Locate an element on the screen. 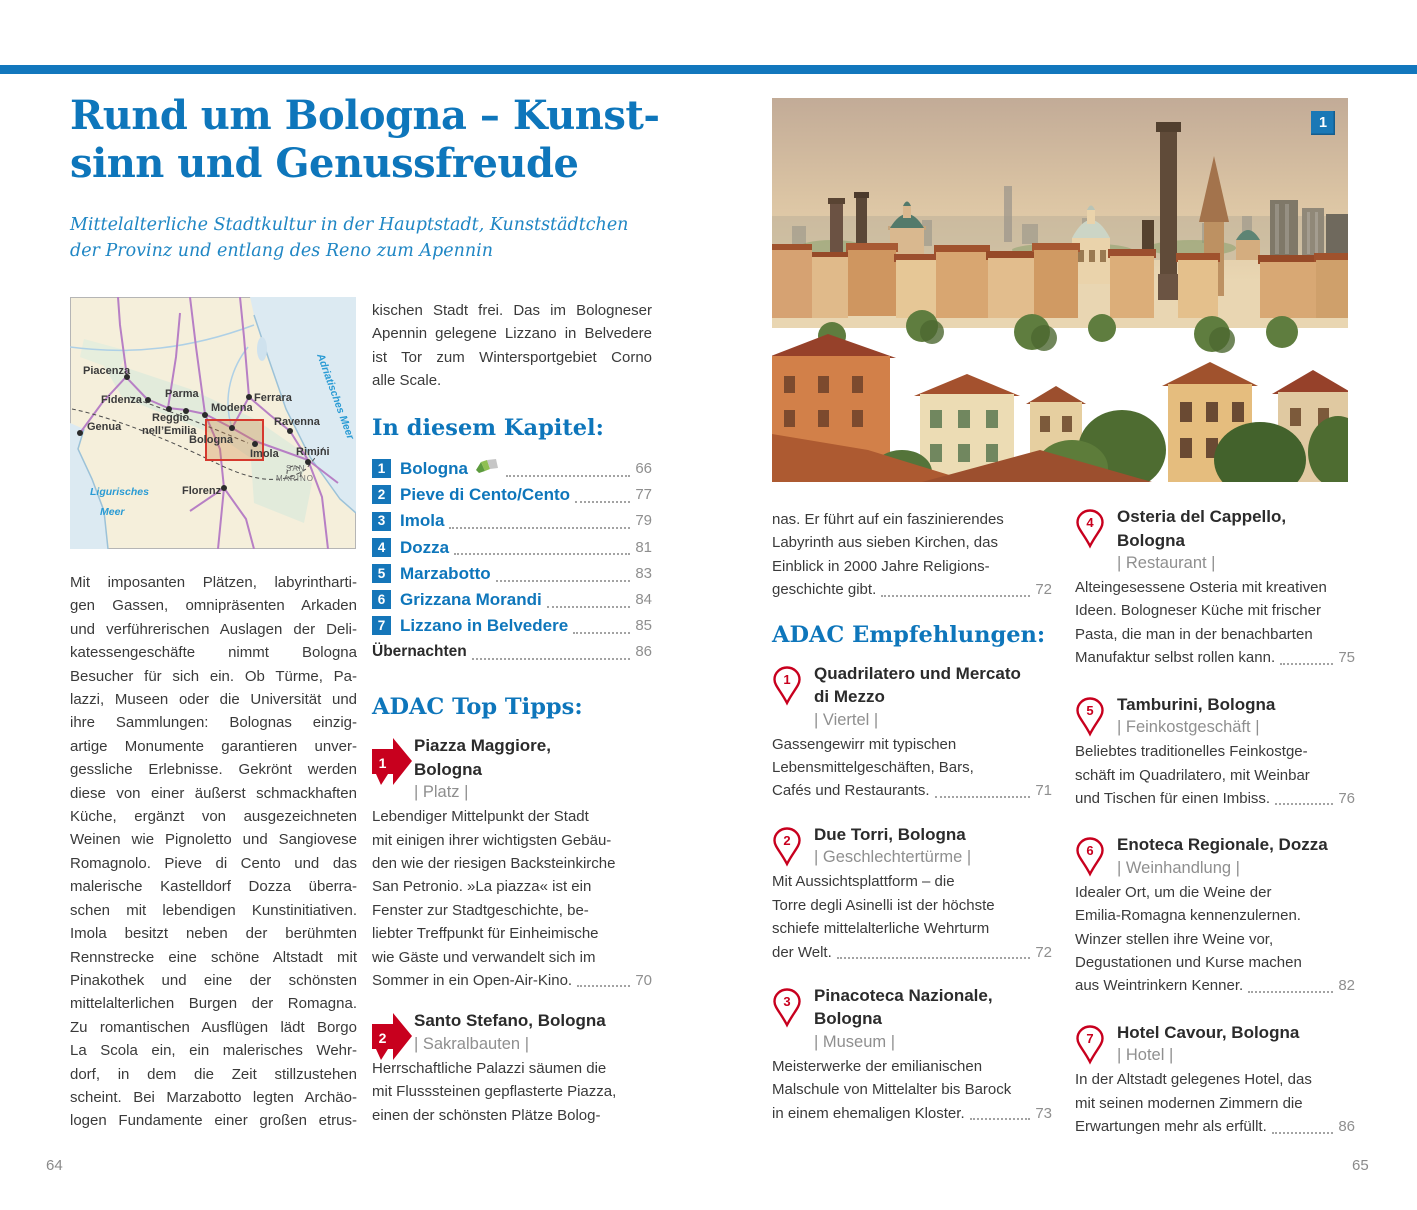 This screenshot has width=1417, height=1210. map-label-ligurian-sea-1: Ligurisches is located at coordinates (119, 492).